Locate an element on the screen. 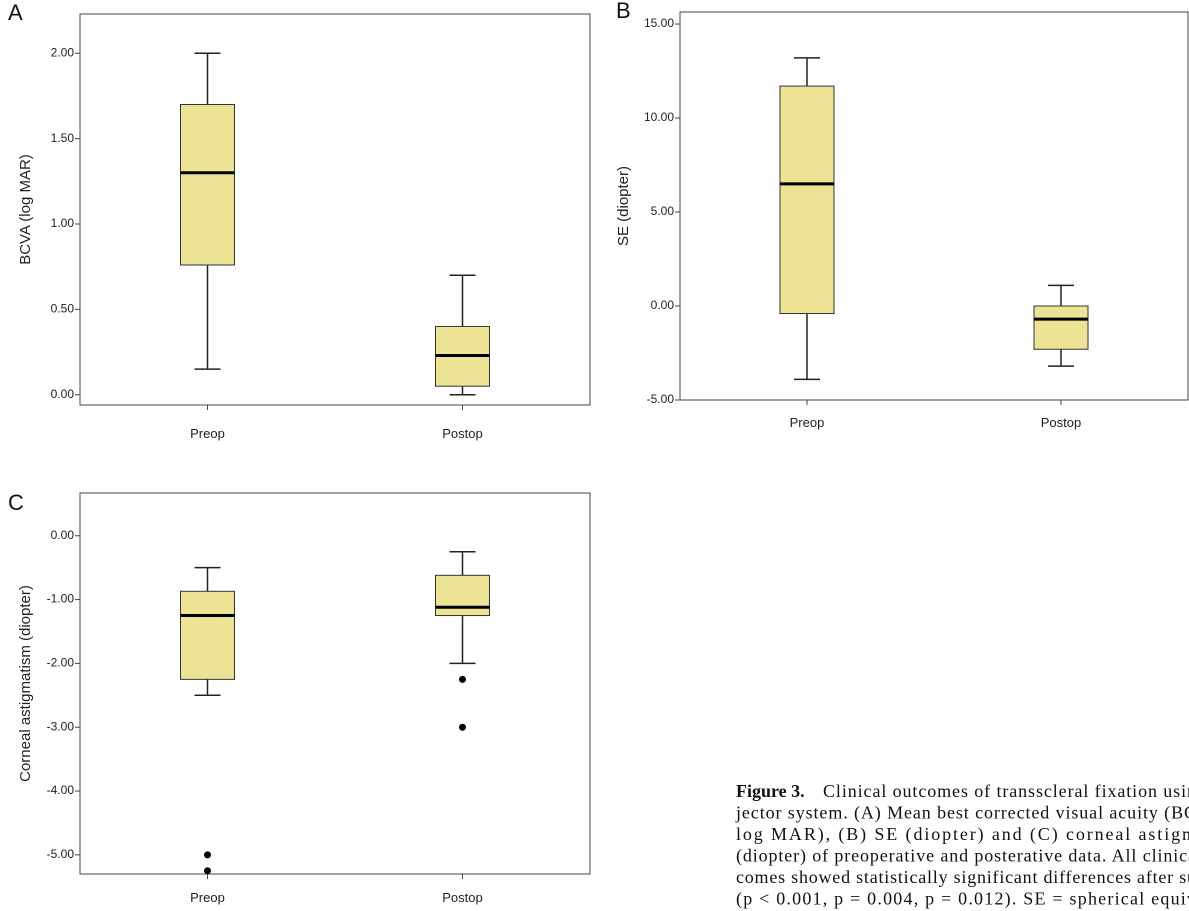 Image resolution: width=1189 pixels, height=911 pixels. y-axis-title: SE (diopter) is located at coordinates (623, 206).